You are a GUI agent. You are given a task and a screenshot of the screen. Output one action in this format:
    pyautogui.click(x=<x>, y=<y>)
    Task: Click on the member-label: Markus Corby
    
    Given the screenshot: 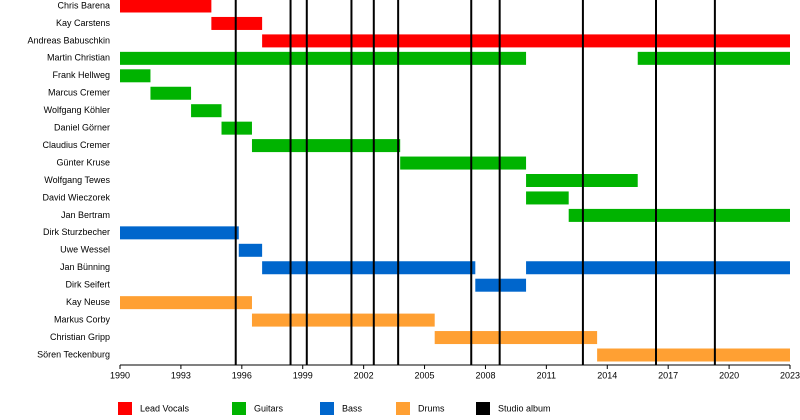 What is the action you would take?
    pyautogui.click(x=82, y=319)
    